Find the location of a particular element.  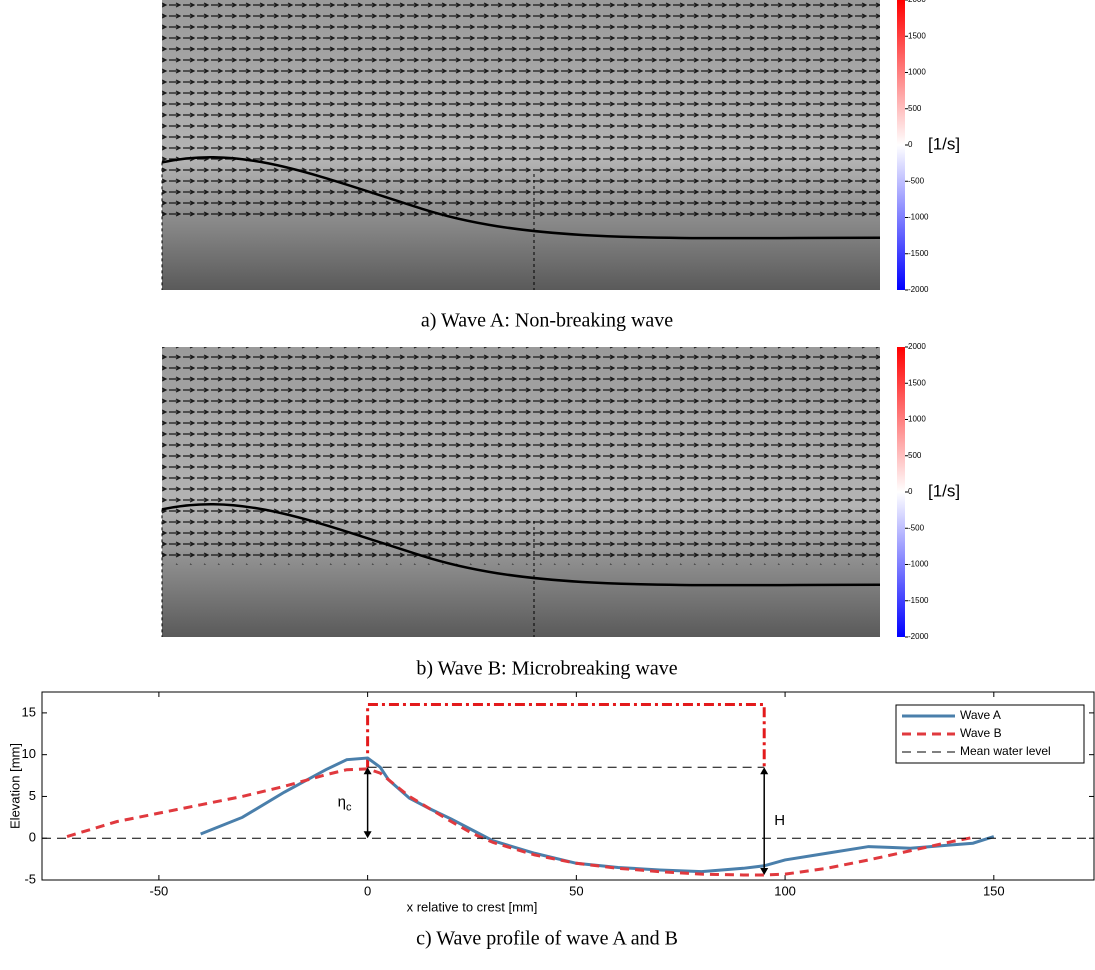

annotation: ηc is located at coordinates (345, 804).